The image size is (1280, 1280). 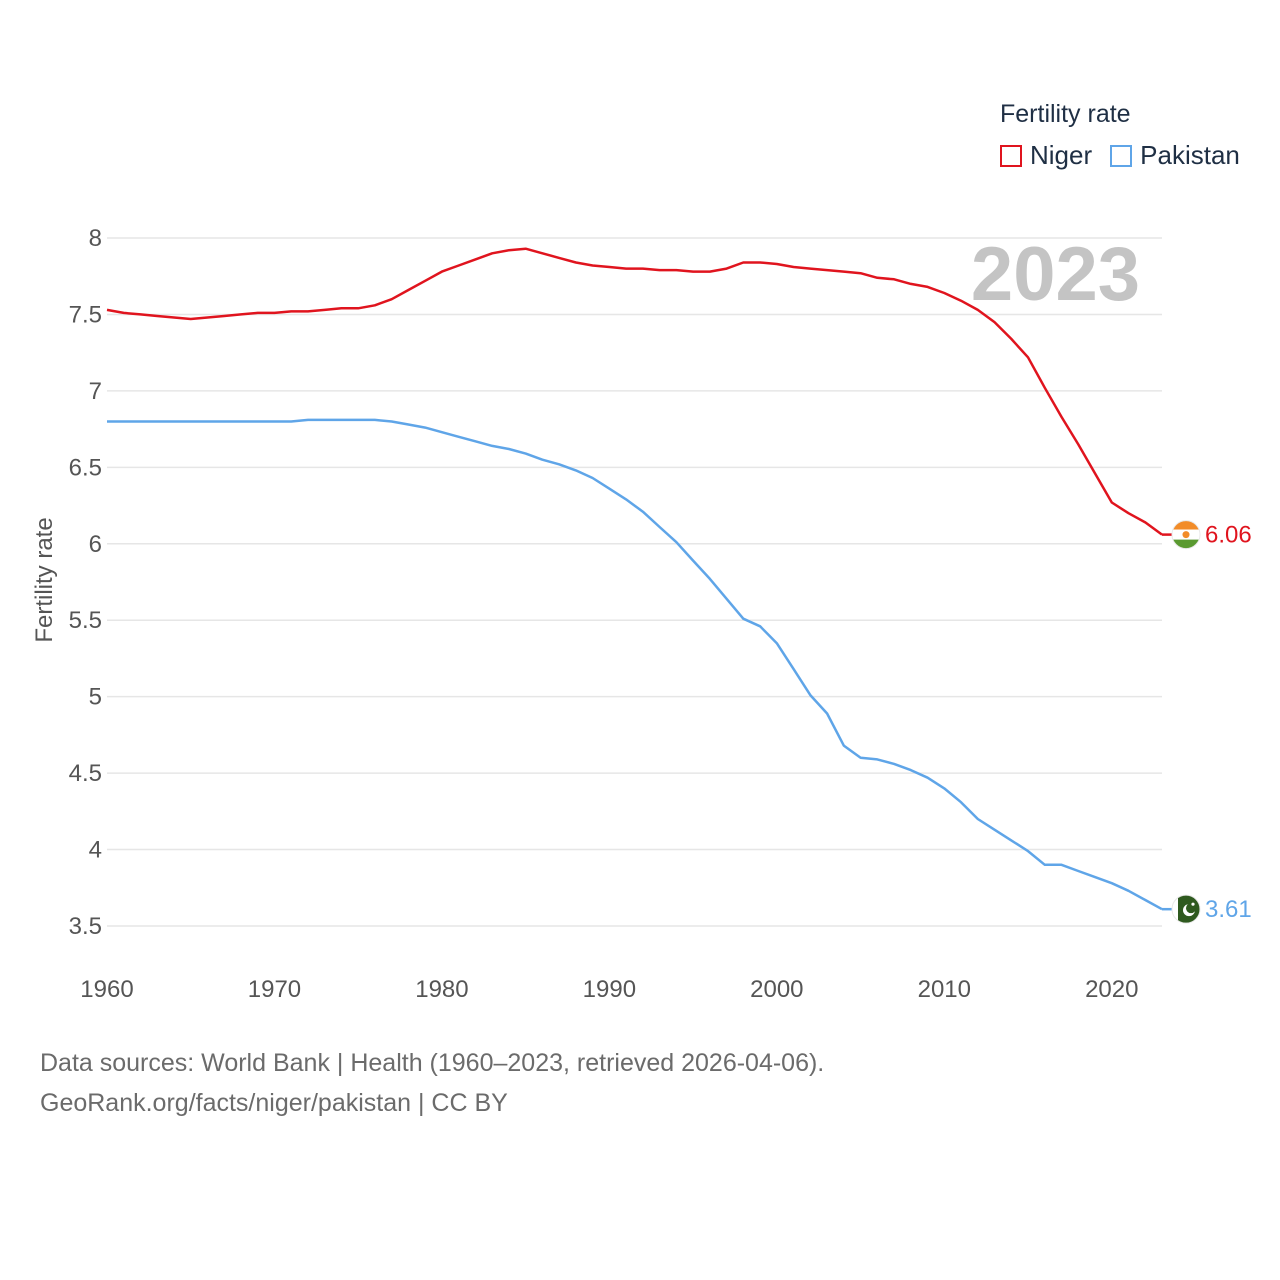 I want to click on x-tick-label: 1980, so click(x=441, y=989).